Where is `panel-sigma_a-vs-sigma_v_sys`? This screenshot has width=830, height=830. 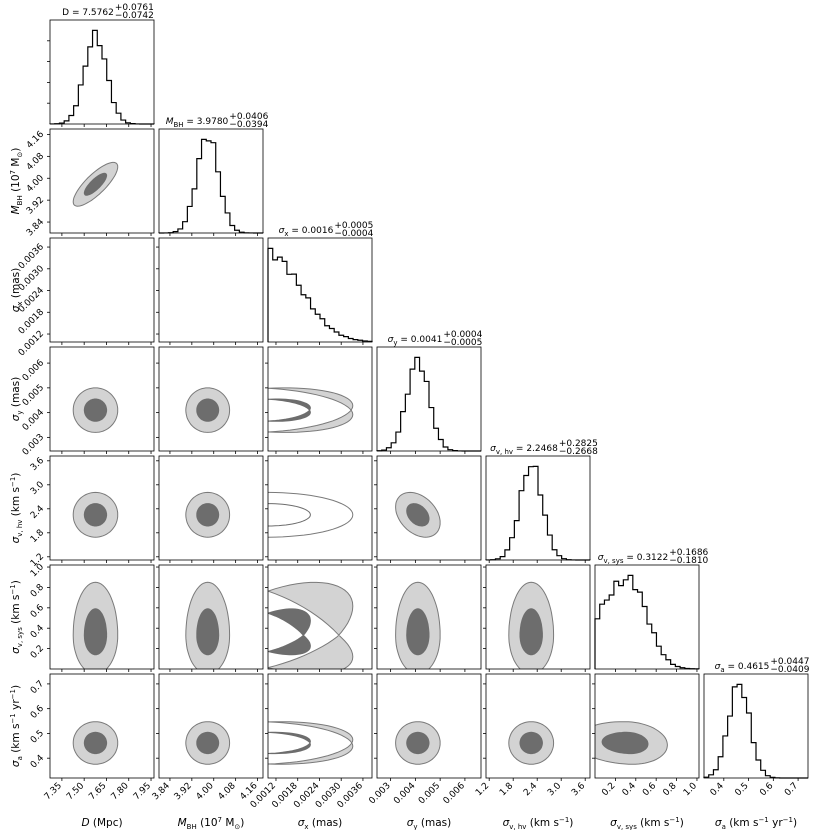
panel-sigma_a-vs-sigma_v_sys is located at coordinates (647, 726).